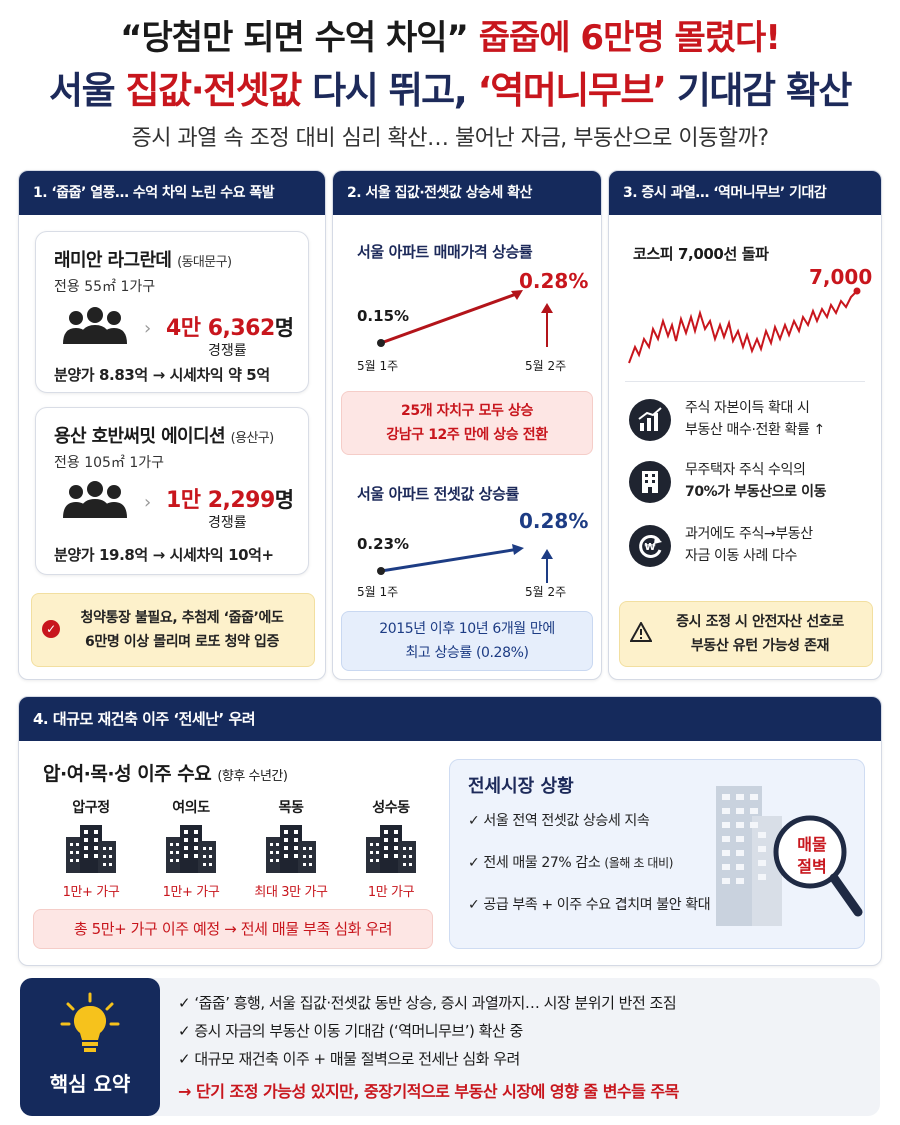 This screenshot has width=900, height=1125. I want to click on summary-line-2: ✓ 증시 자금의 부동산 이동 기대감 (‘역머니무브’) 확산 중, so click(350, 1031).